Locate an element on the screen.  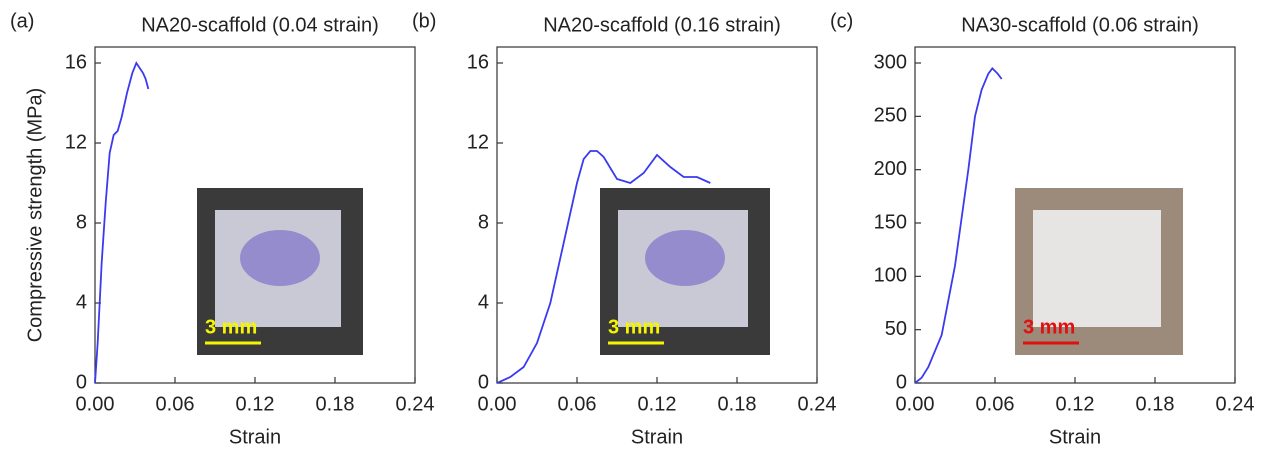
panel-label: (a) is located at coordinates (22, 21).